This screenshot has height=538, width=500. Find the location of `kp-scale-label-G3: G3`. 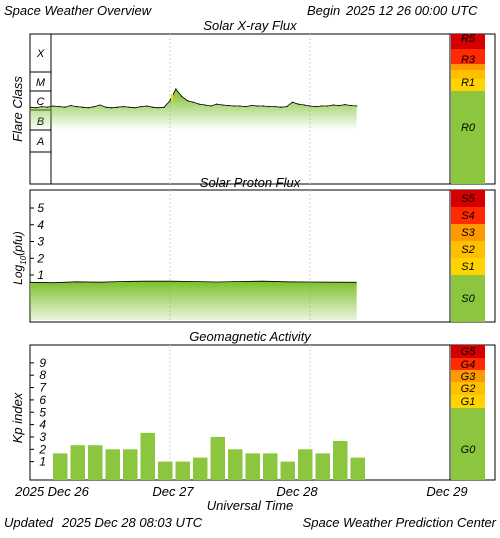

kp-scale-label-G3: G3 is located at coordinates (469, 377).